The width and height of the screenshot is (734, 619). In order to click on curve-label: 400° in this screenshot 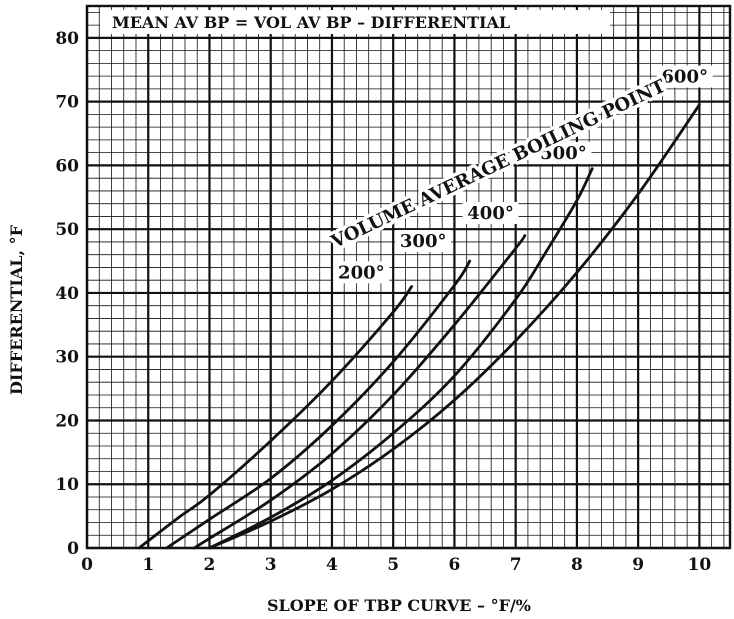, I will do `click(490, 213)`.